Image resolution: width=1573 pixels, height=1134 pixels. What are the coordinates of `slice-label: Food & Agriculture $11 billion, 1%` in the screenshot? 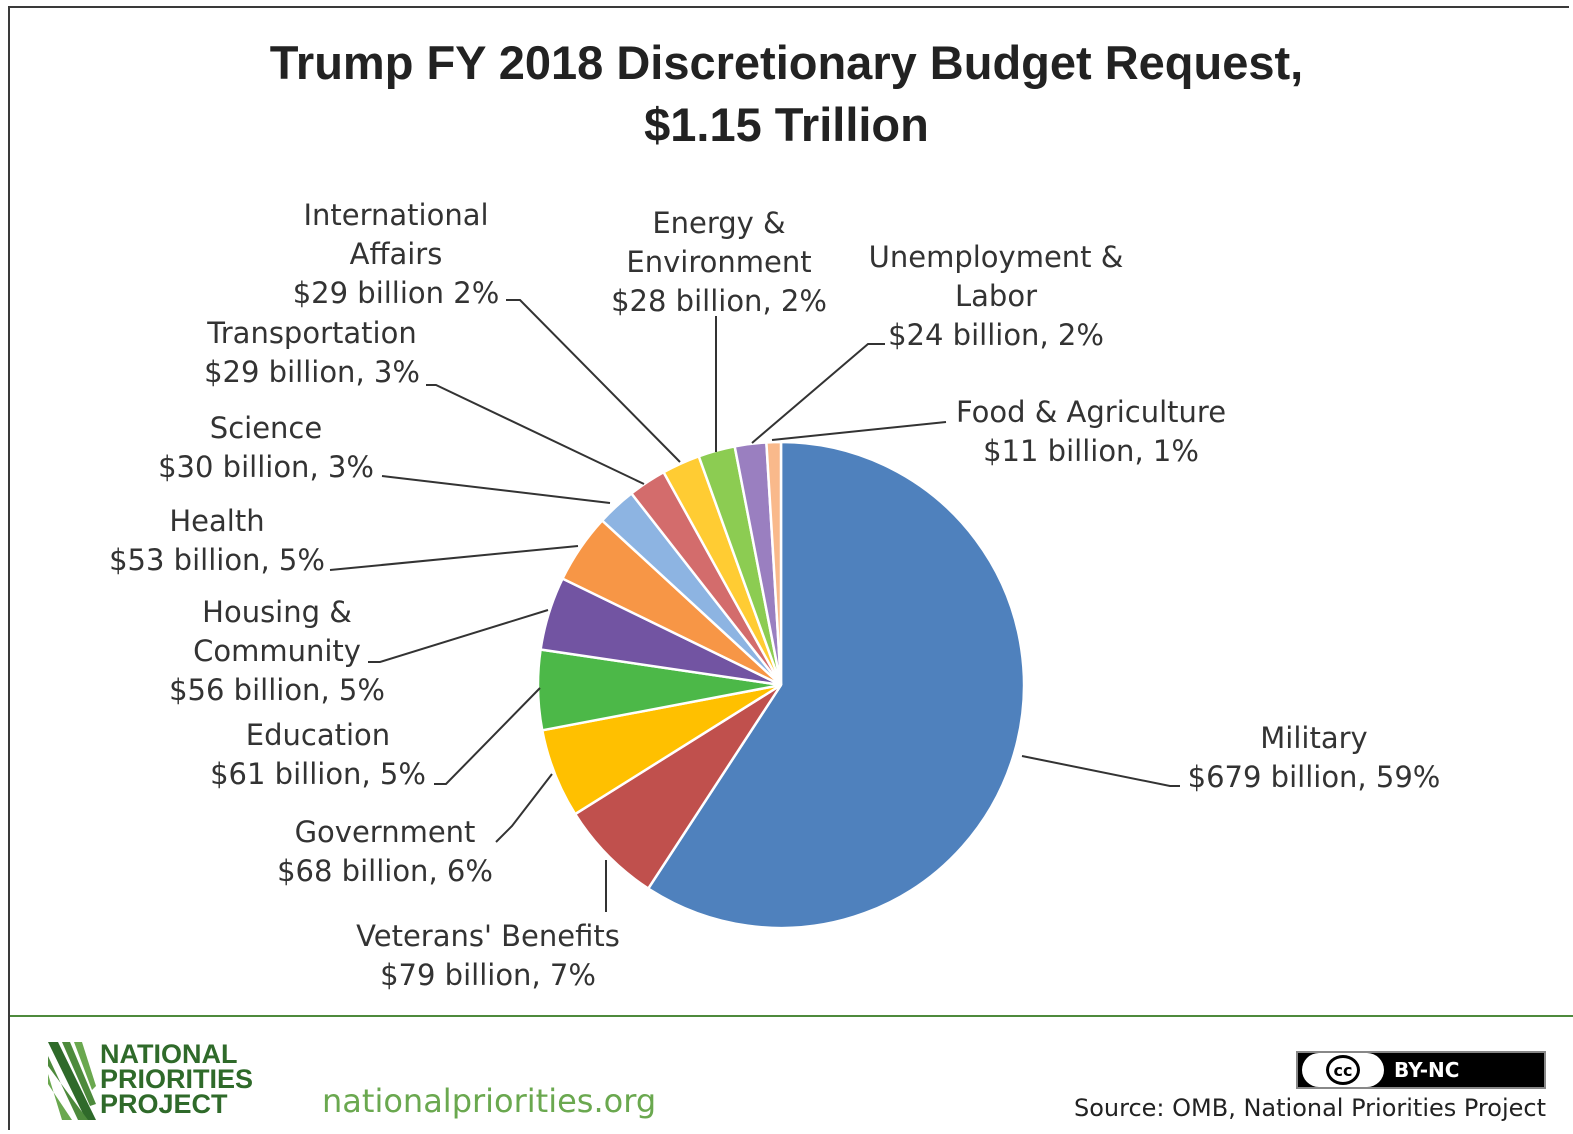 It's located at (1091, 431).